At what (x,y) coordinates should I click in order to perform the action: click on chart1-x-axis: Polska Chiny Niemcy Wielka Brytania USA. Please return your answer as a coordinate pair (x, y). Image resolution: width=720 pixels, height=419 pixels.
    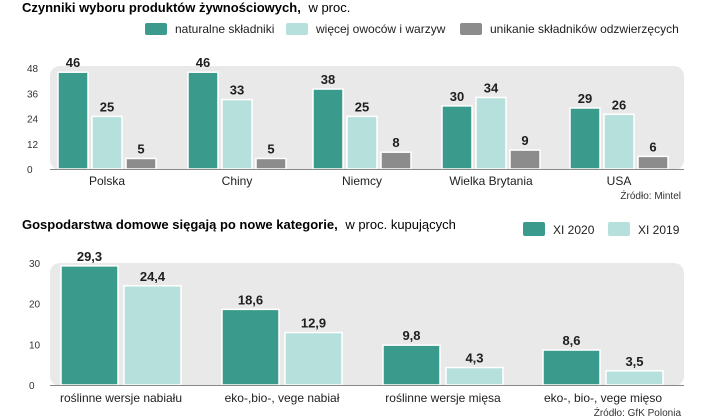
    Looking at the image, I should click on (367, 178).